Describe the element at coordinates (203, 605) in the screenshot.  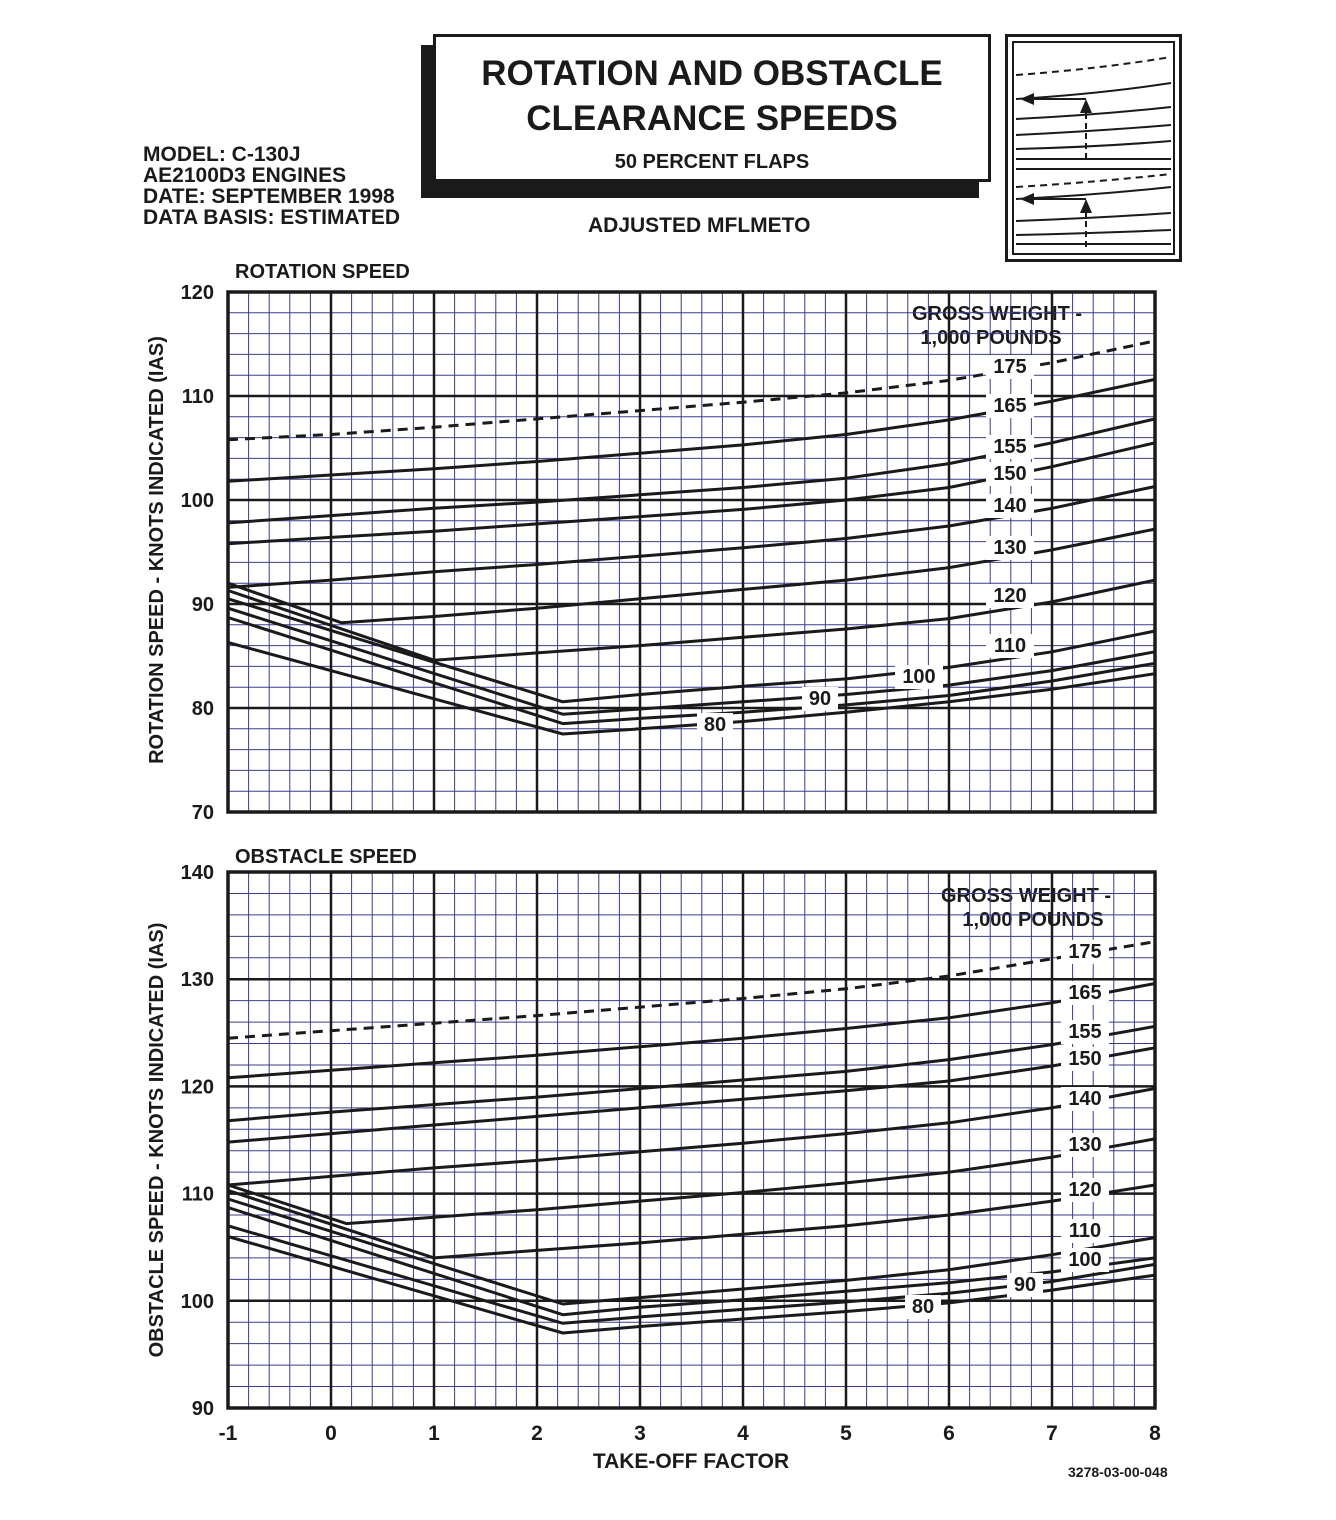
I see `rotation-y-tick-label: 90` at that location.